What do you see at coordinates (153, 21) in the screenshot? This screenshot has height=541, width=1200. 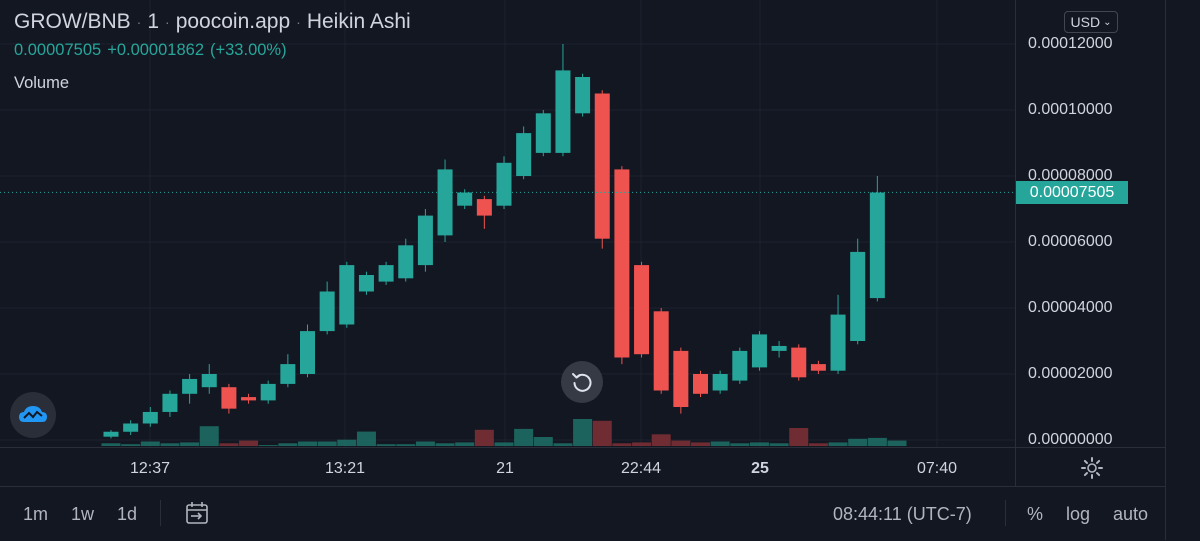 I see `interval-label: 1` at bounding box center [153, 21].